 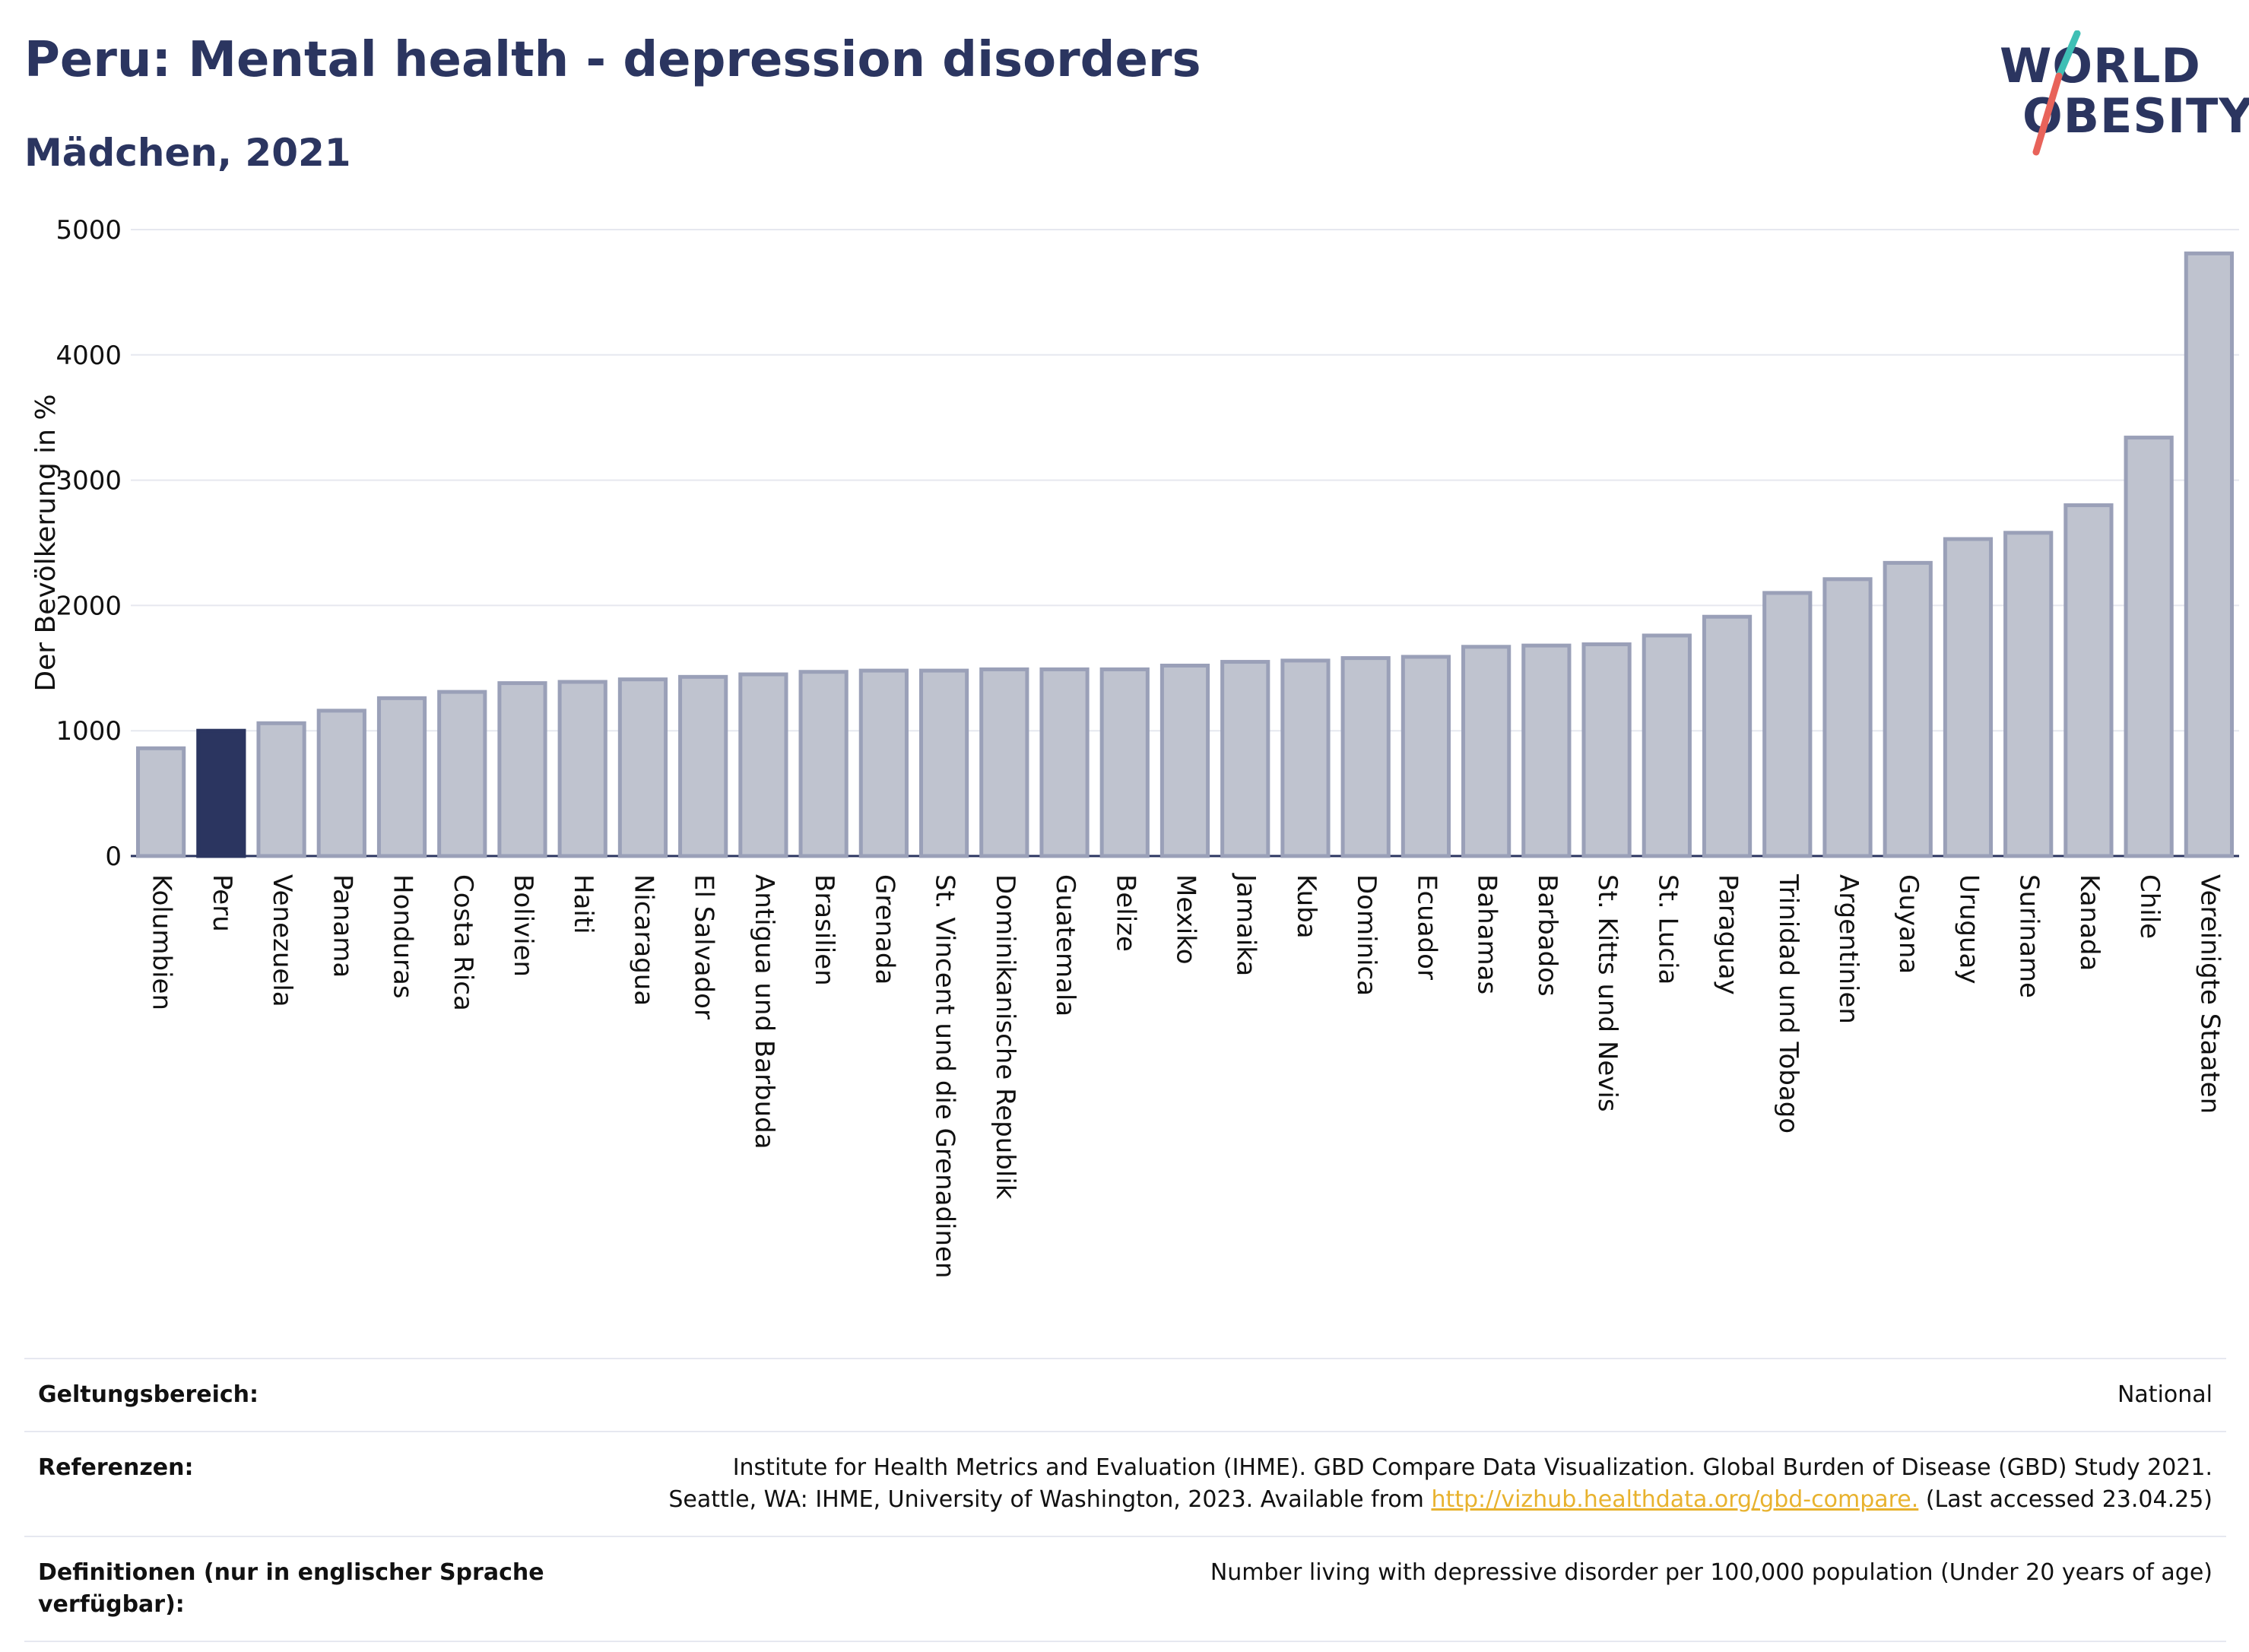 I want to click on scope-label: Geltungsbereich:, so click(x=148, y=1394).